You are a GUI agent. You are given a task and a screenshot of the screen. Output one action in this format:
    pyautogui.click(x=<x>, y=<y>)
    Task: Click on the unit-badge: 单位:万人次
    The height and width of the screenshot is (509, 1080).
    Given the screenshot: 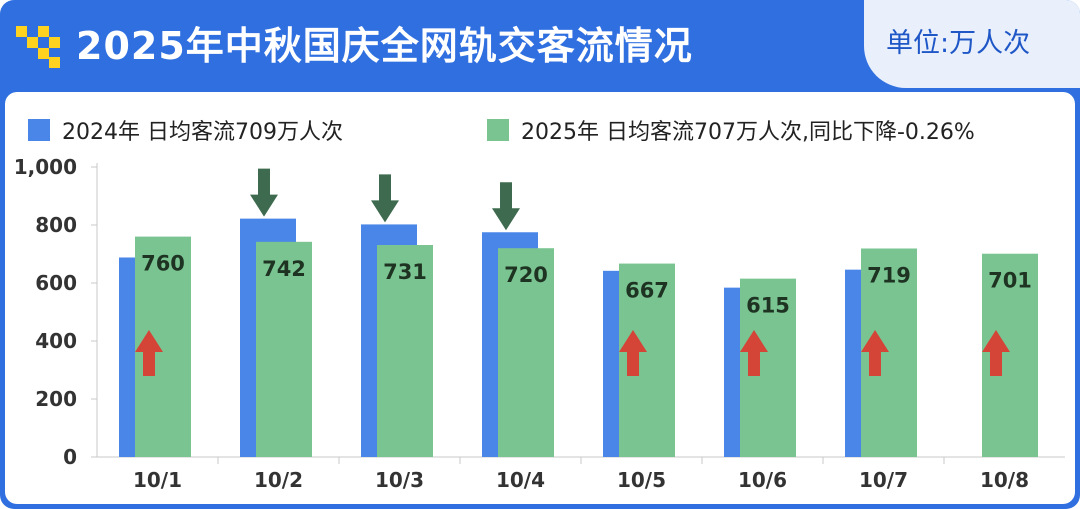 What is the action you would take?
    pyautogui.click(x=972, y=44)
    